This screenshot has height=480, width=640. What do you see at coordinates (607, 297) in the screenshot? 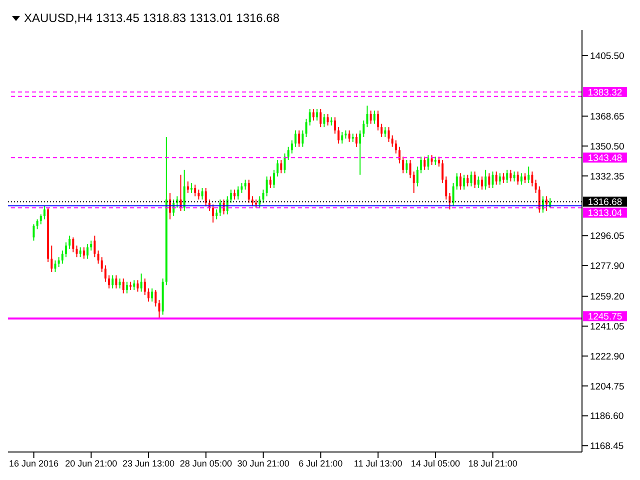
I see `y-tick-label: 1259.20` at bounding box center [607, 297].